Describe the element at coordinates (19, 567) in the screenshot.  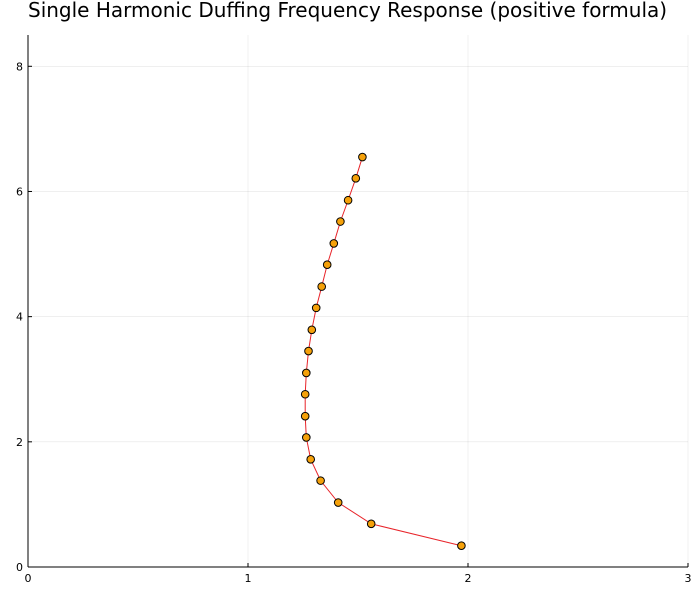
I see `y-tick-label-0: 0` at that location.